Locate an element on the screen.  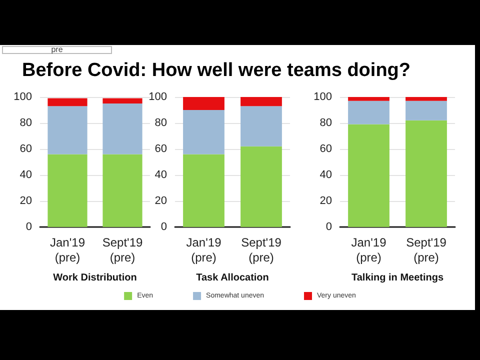
x-axis-title: Task Allocation is located at coordinates (232, 278).